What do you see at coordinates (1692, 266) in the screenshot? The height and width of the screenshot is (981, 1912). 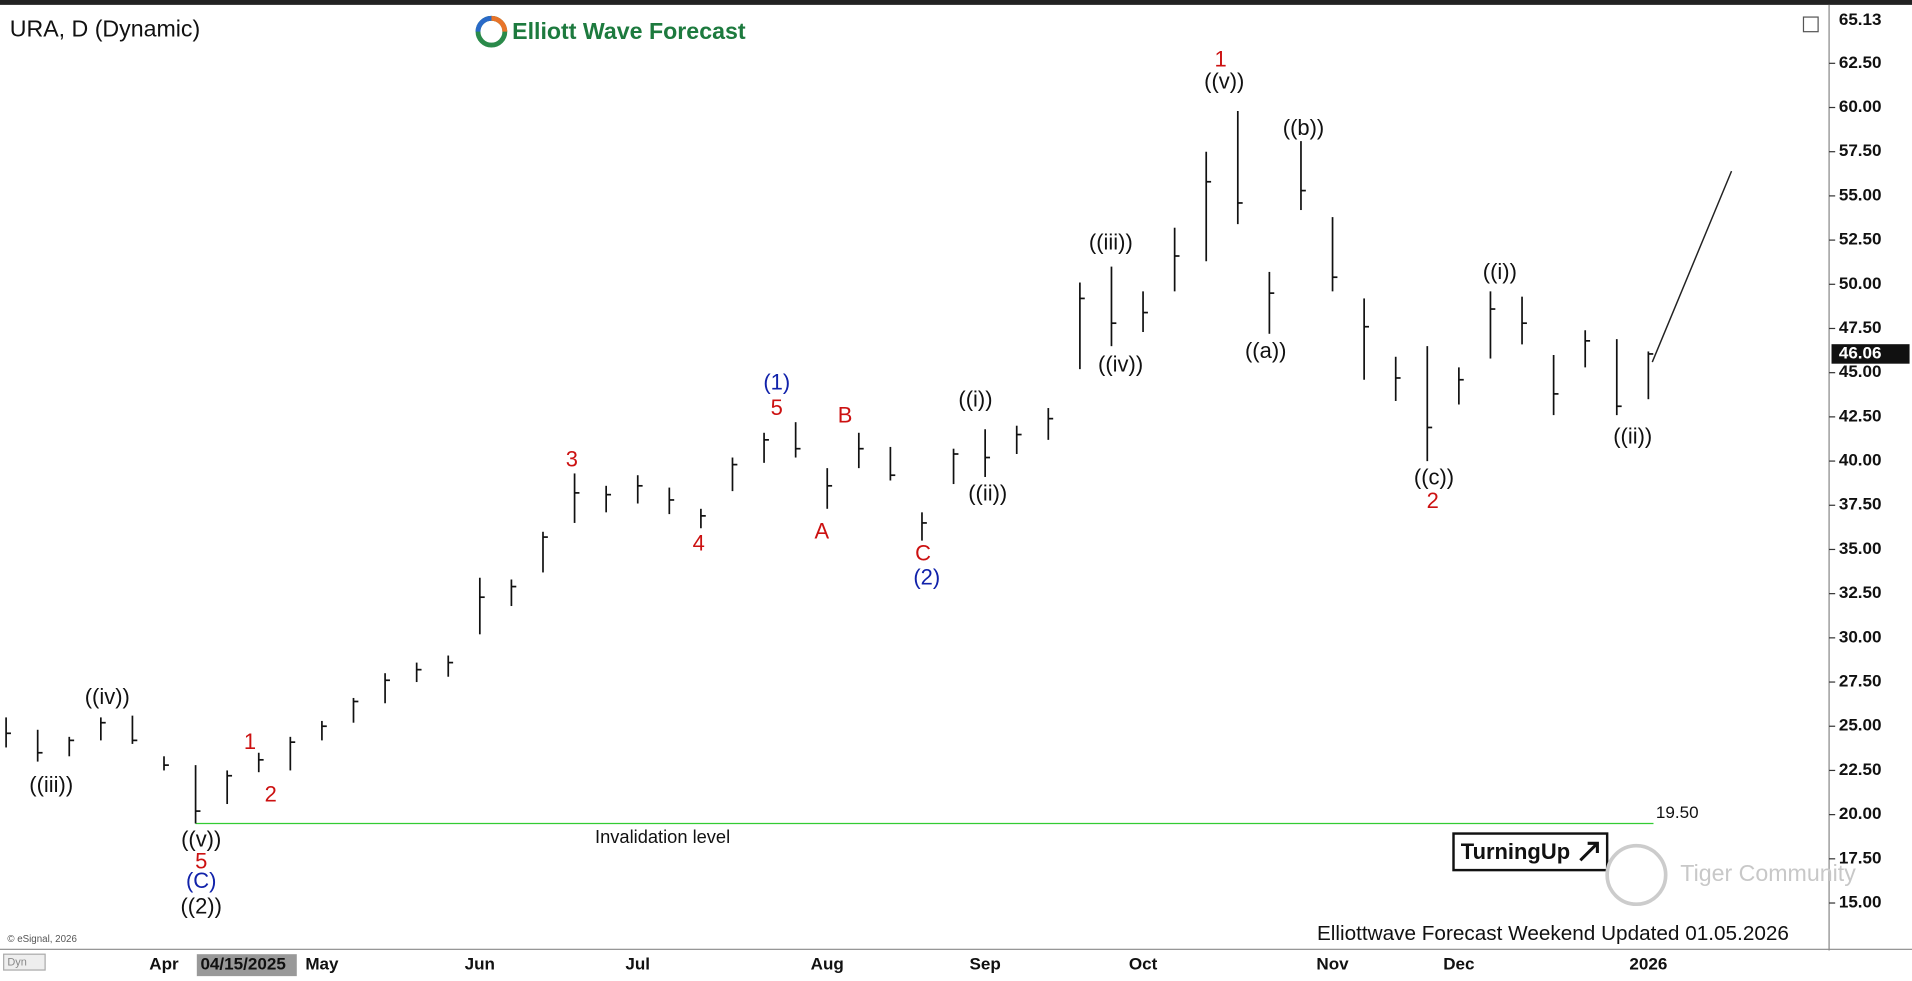 I see `projection-line` at bounding box center [1692, 266].